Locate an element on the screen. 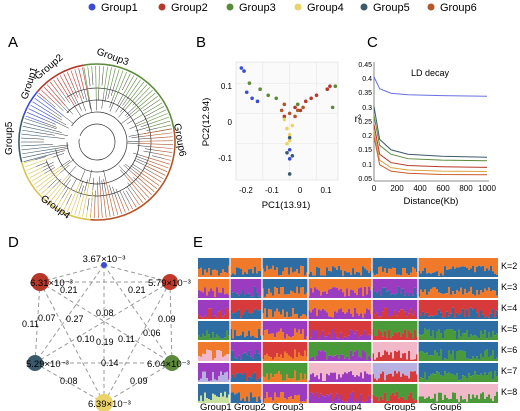  pca-xlabel: PC1(13.91) is located at coordinates (286, 205).